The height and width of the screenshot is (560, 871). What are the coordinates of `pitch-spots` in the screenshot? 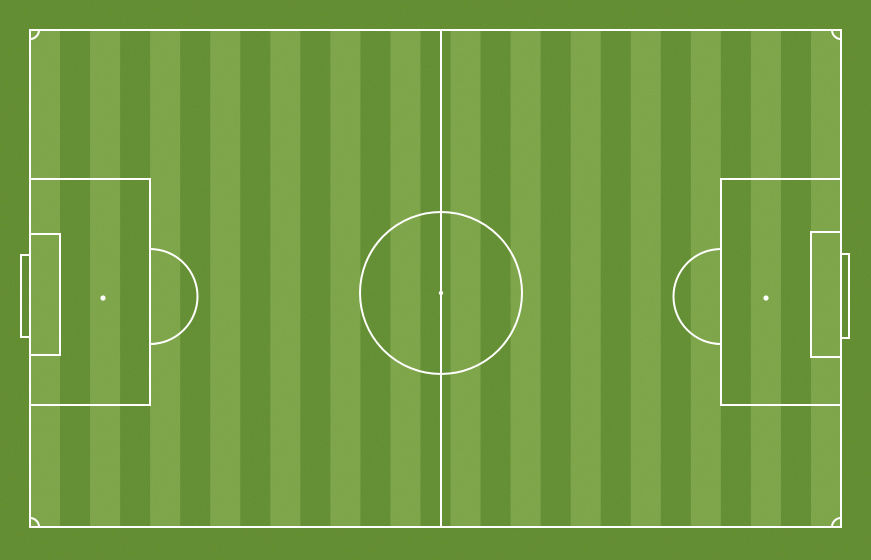 It's located at (434, 295).